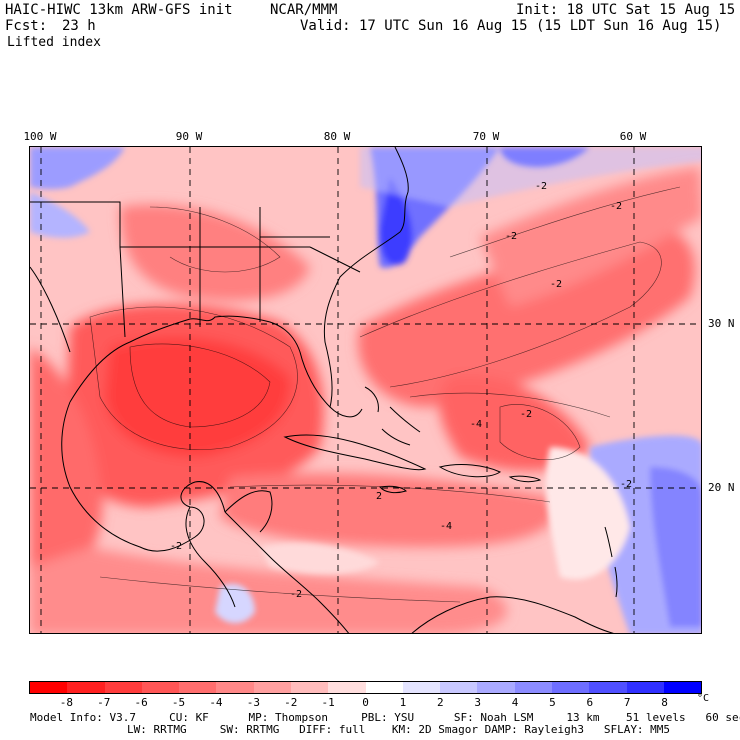  Describe the element at coordinates (703, 698) in the screenshot. I see `color-scale-unit: °C` at that location.